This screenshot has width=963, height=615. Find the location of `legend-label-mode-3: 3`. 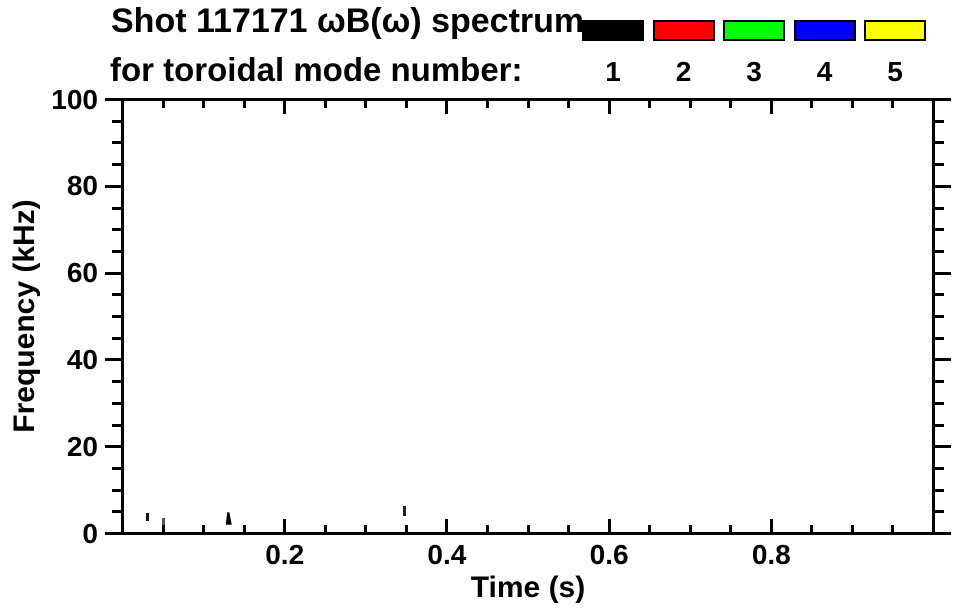

legend-label-mode-3: 3 is located at coordinates (754, 71).